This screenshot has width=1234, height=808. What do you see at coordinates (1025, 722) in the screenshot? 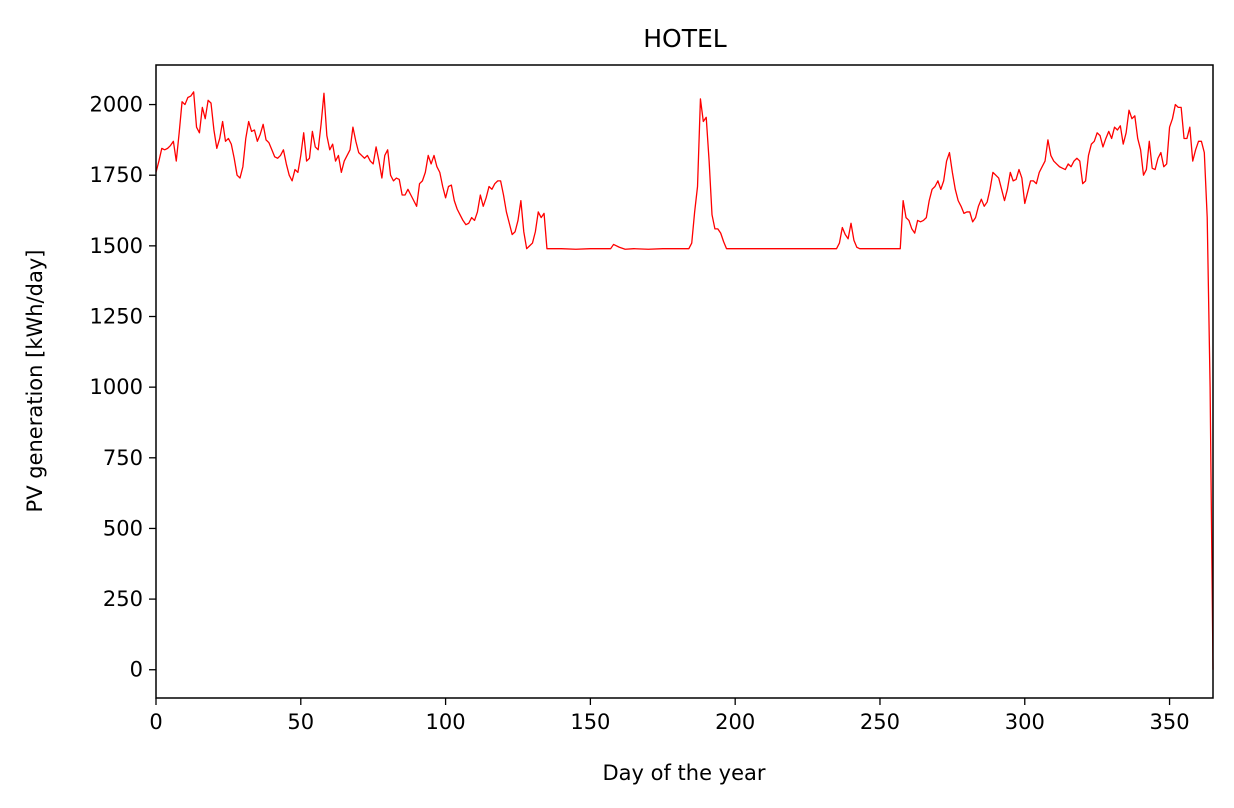
I see `x-tick-label: 300` at bounding box center [1025, 722].